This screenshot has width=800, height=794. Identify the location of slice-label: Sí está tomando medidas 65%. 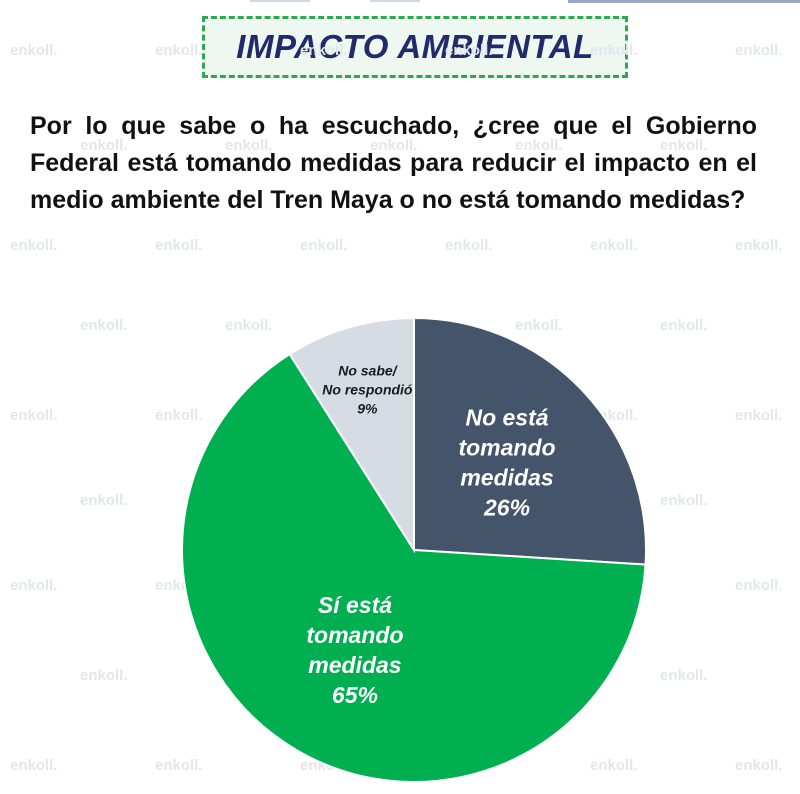
(354, 650).